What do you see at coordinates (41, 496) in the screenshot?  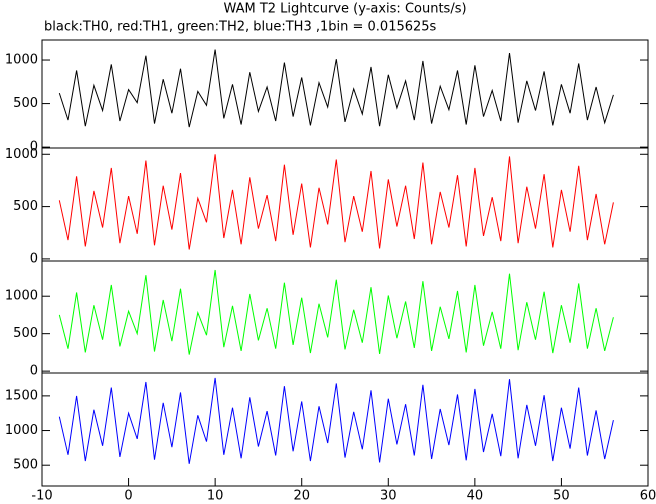 I see `x-tick-label: -10` at bounding box center [41, 496].